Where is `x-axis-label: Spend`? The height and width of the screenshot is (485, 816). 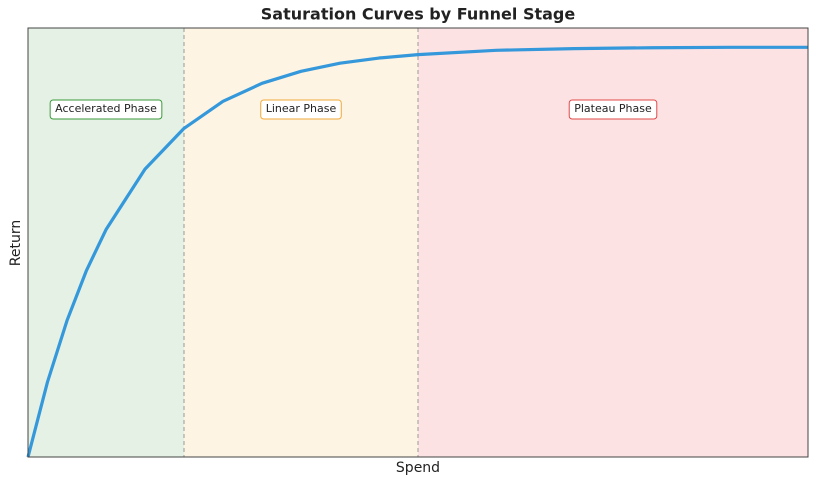
x-axis-label: Spend is located at coordinates (418, 468).